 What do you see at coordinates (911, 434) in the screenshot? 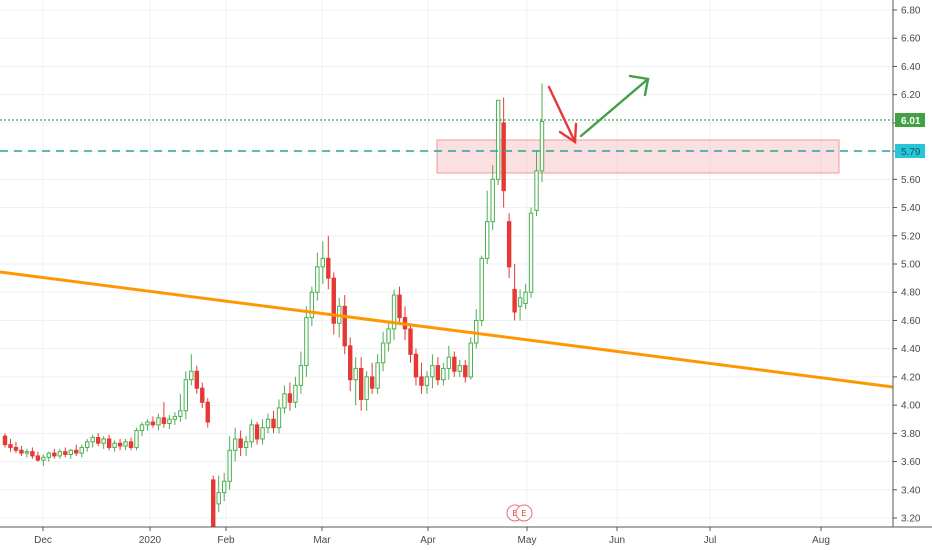
I see `y-tick-label: 3.80` at bounding box center [911, 434].